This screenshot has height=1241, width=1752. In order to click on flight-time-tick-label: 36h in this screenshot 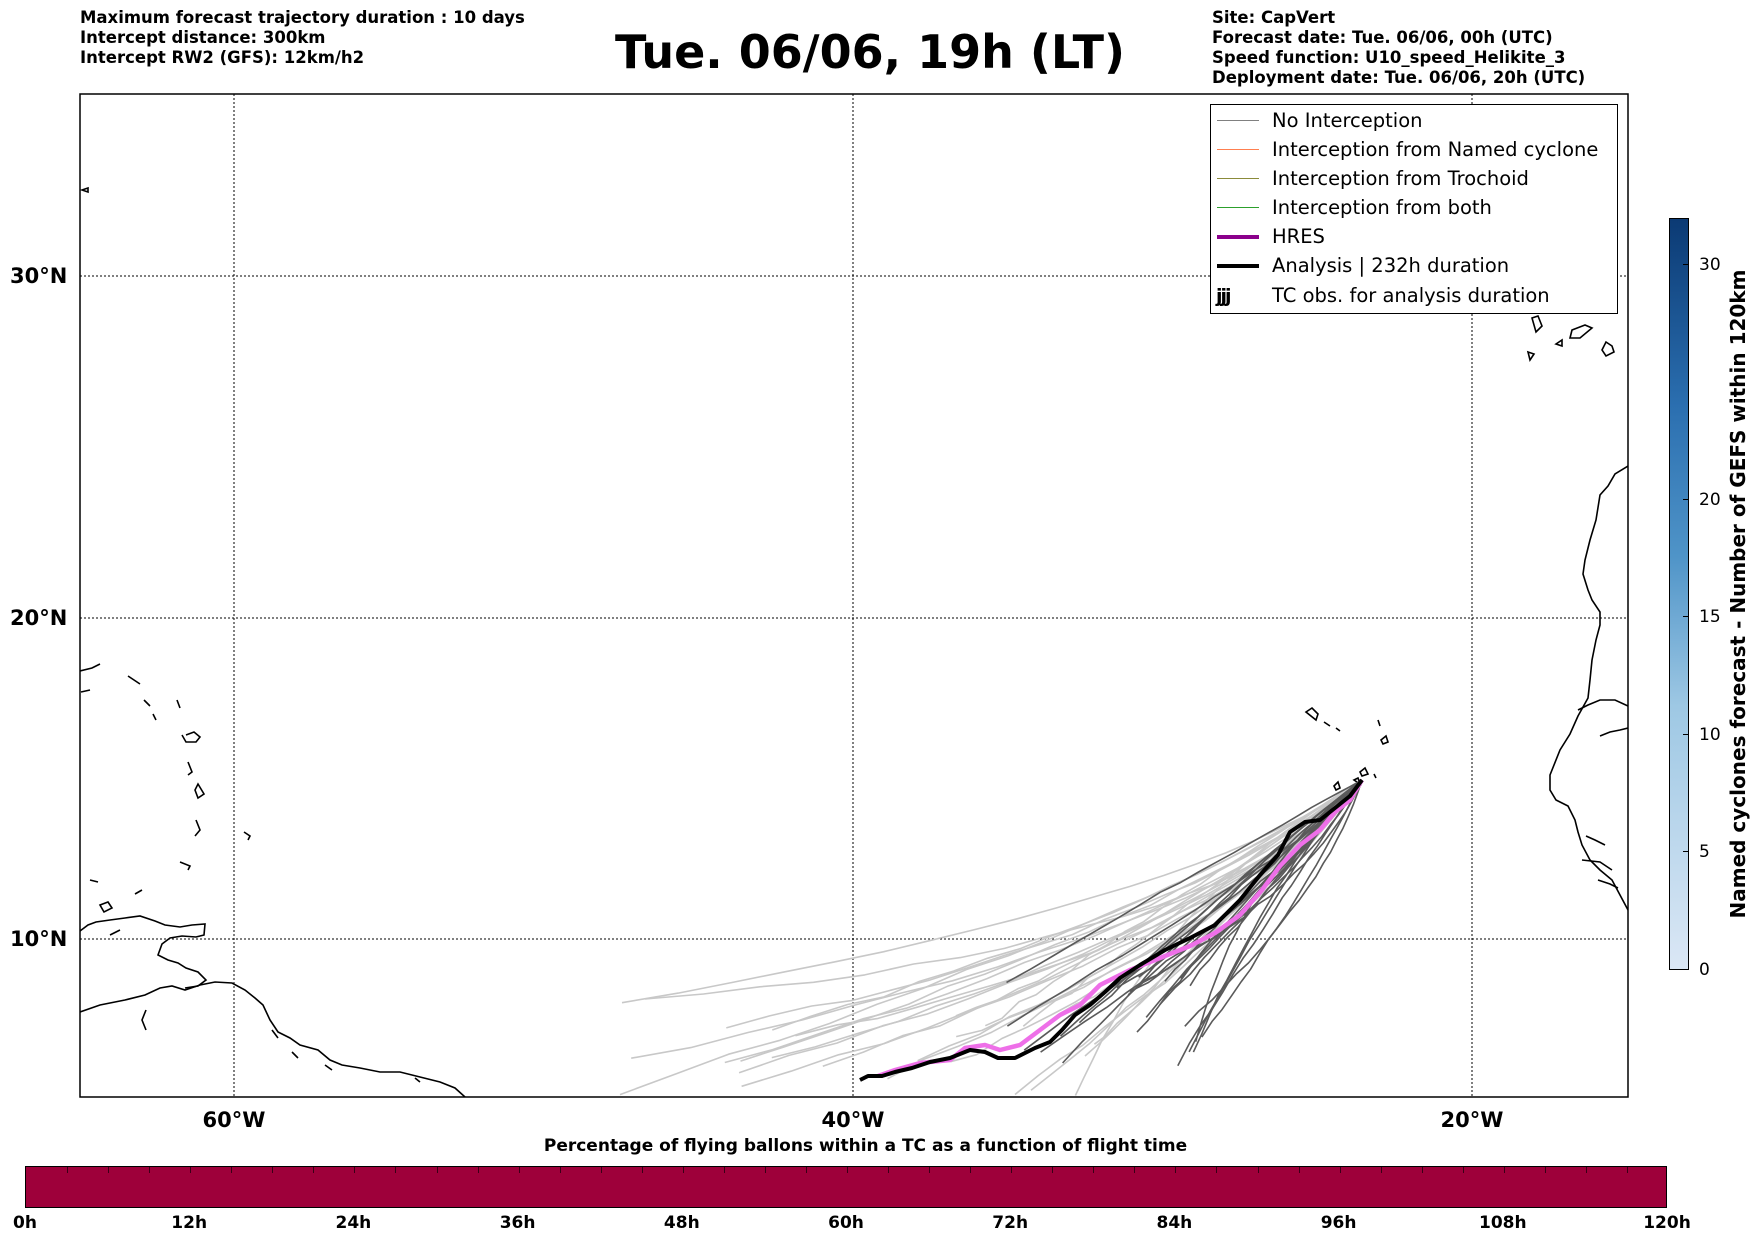, I will do `click(517, 1223)`.